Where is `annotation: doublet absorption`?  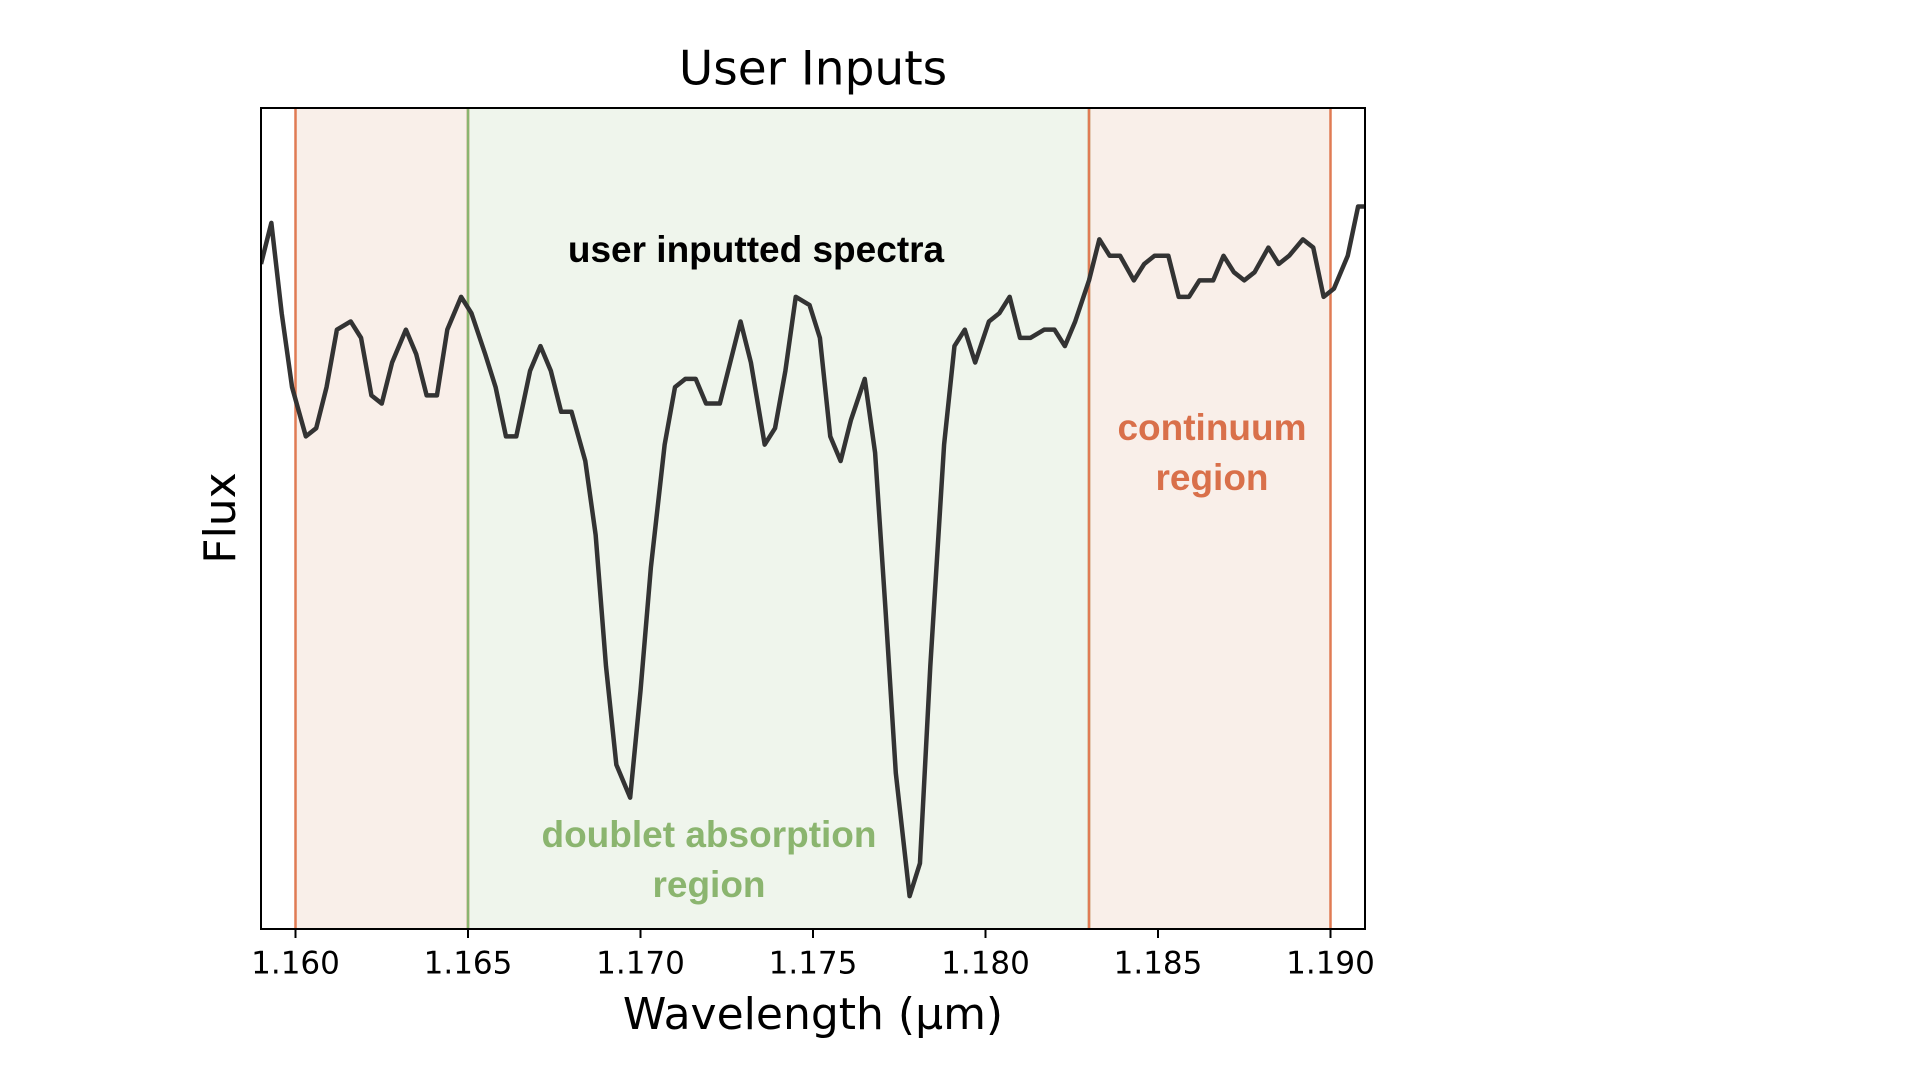 annotation: doublet absorption is located at coordinates (708, 834).